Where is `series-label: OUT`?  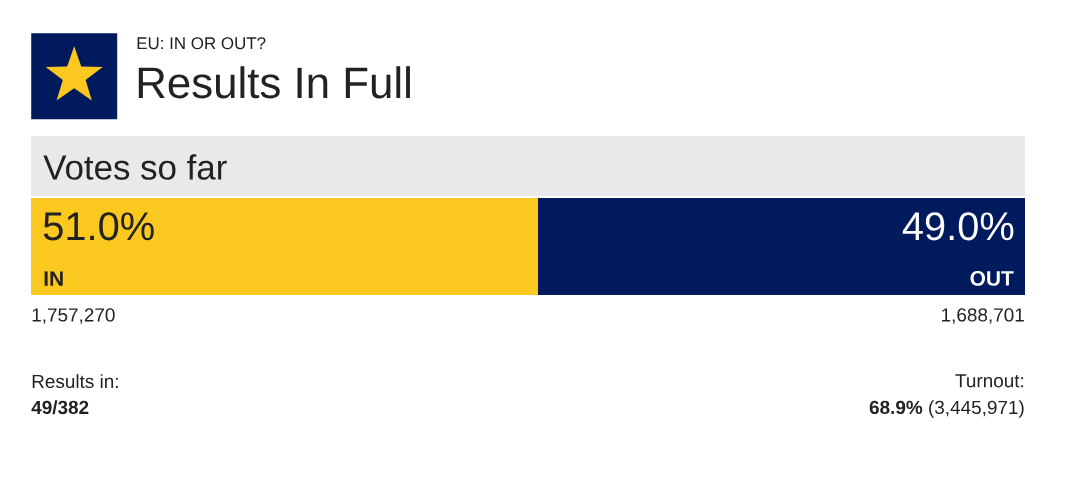 series-label: OUT is located at coordinates (992, 278).